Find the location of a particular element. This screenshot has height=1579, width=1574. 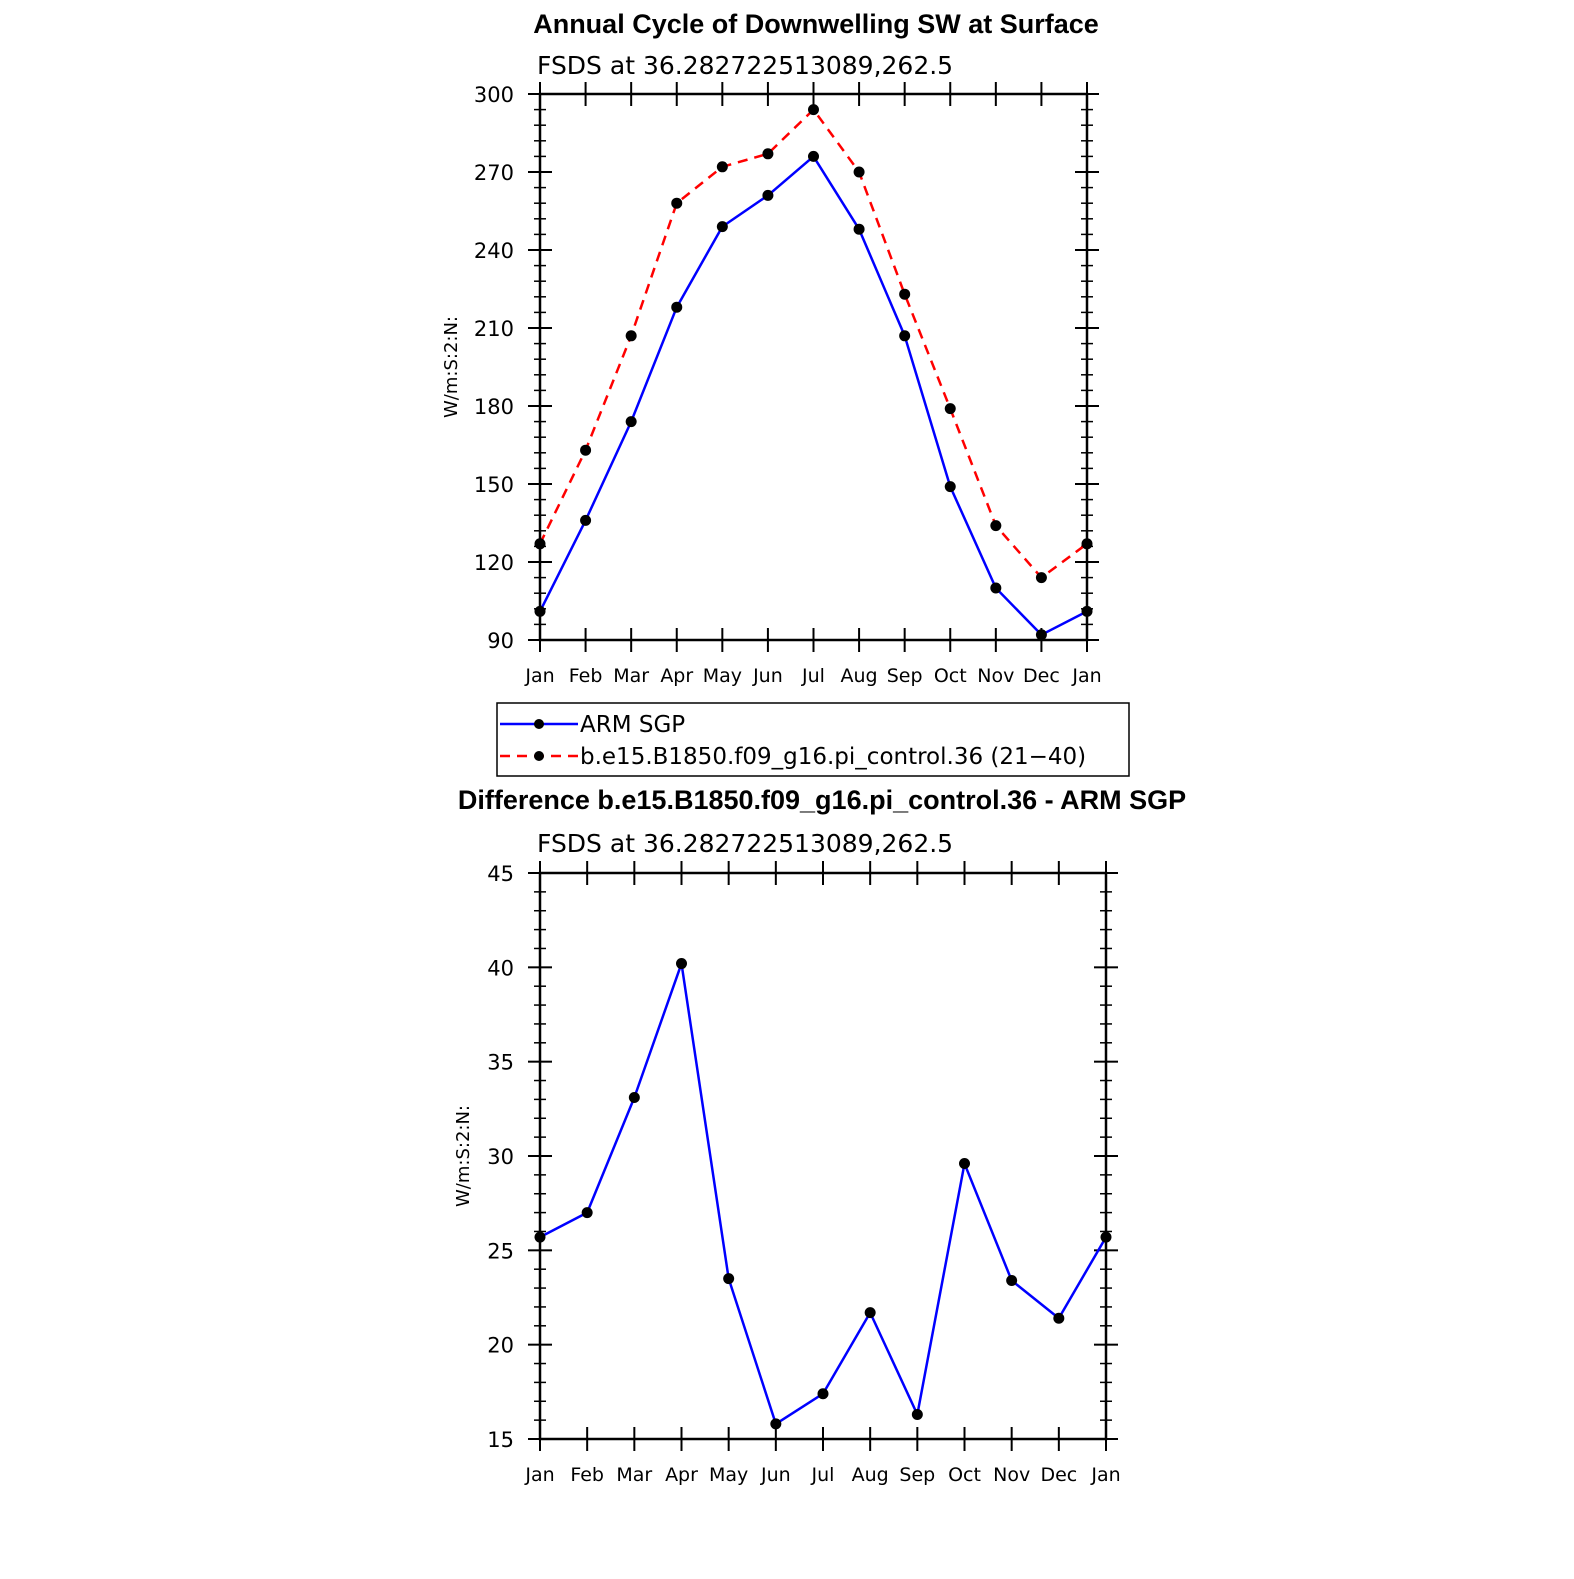

legend-entry-arm-sgp: ARM SGP is located at coordinates (592, 725).